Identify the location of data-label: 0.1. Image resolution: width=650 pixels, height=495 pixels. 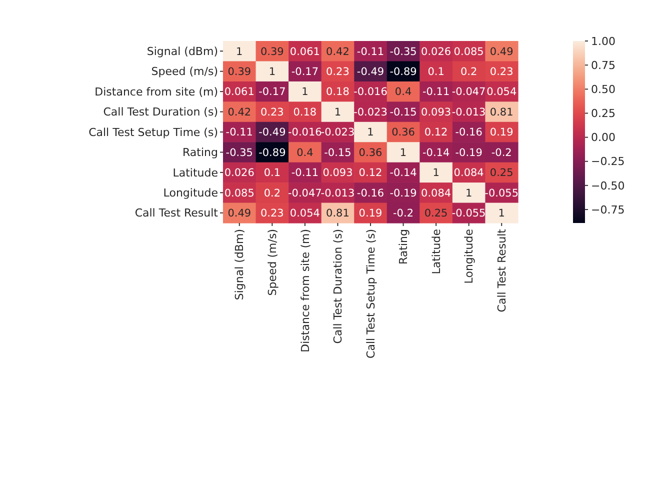
(436, 72).